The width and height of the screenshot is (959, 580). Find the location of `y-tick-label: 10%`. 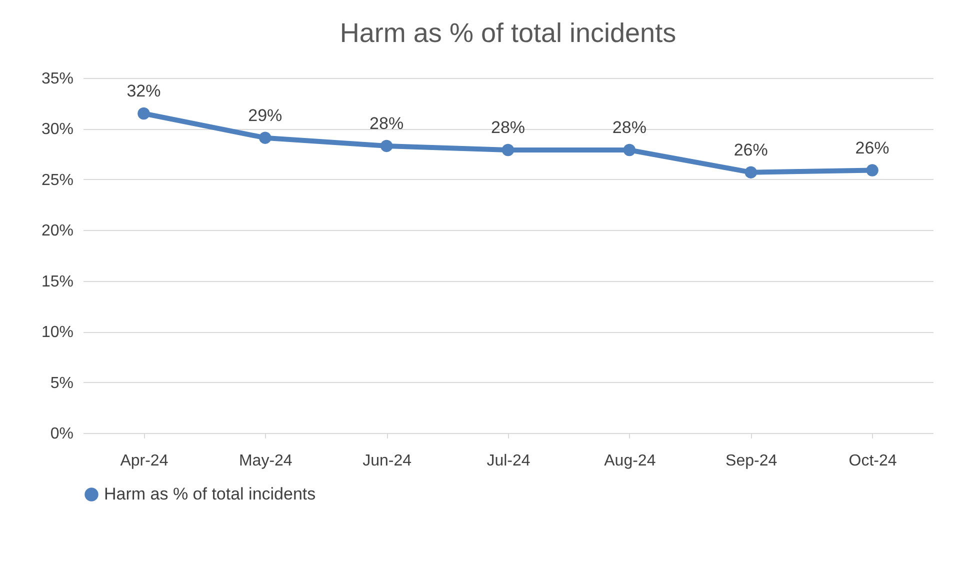

y-tick-label: 10% is located at coordinates (57, 333).